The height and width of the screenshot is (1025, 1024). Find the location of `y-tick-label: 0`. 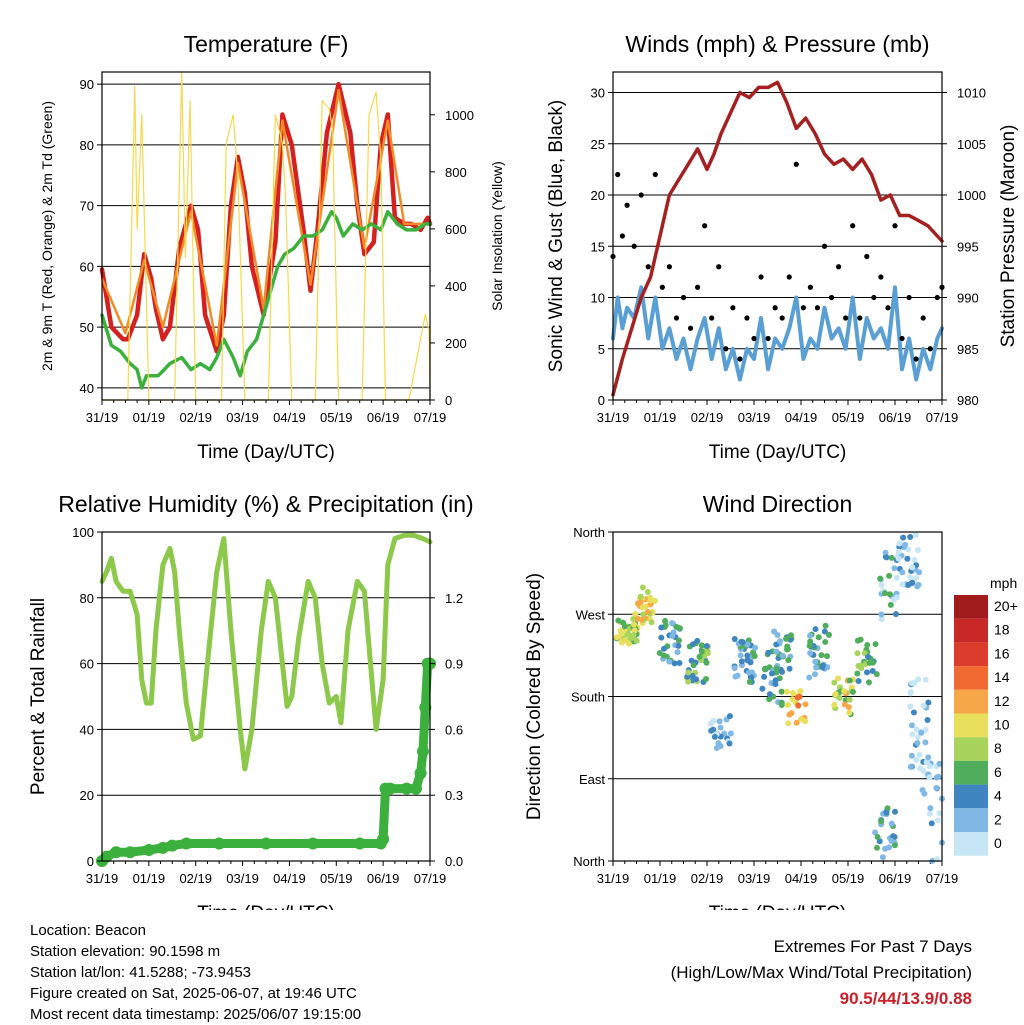

y-tick-label: 0 is located at coordinates (90, 861).